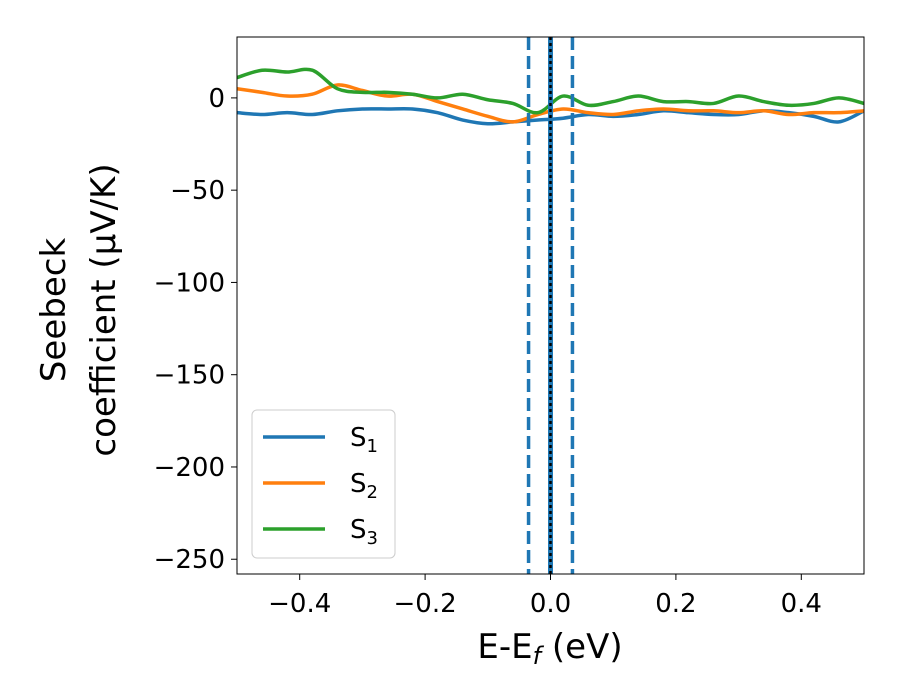 The height and width of the screenshot is (700, 900). Describe the element at coordinates (582, 647) in the screenshot. I see `x-axis-unit: (eV)` at that location.